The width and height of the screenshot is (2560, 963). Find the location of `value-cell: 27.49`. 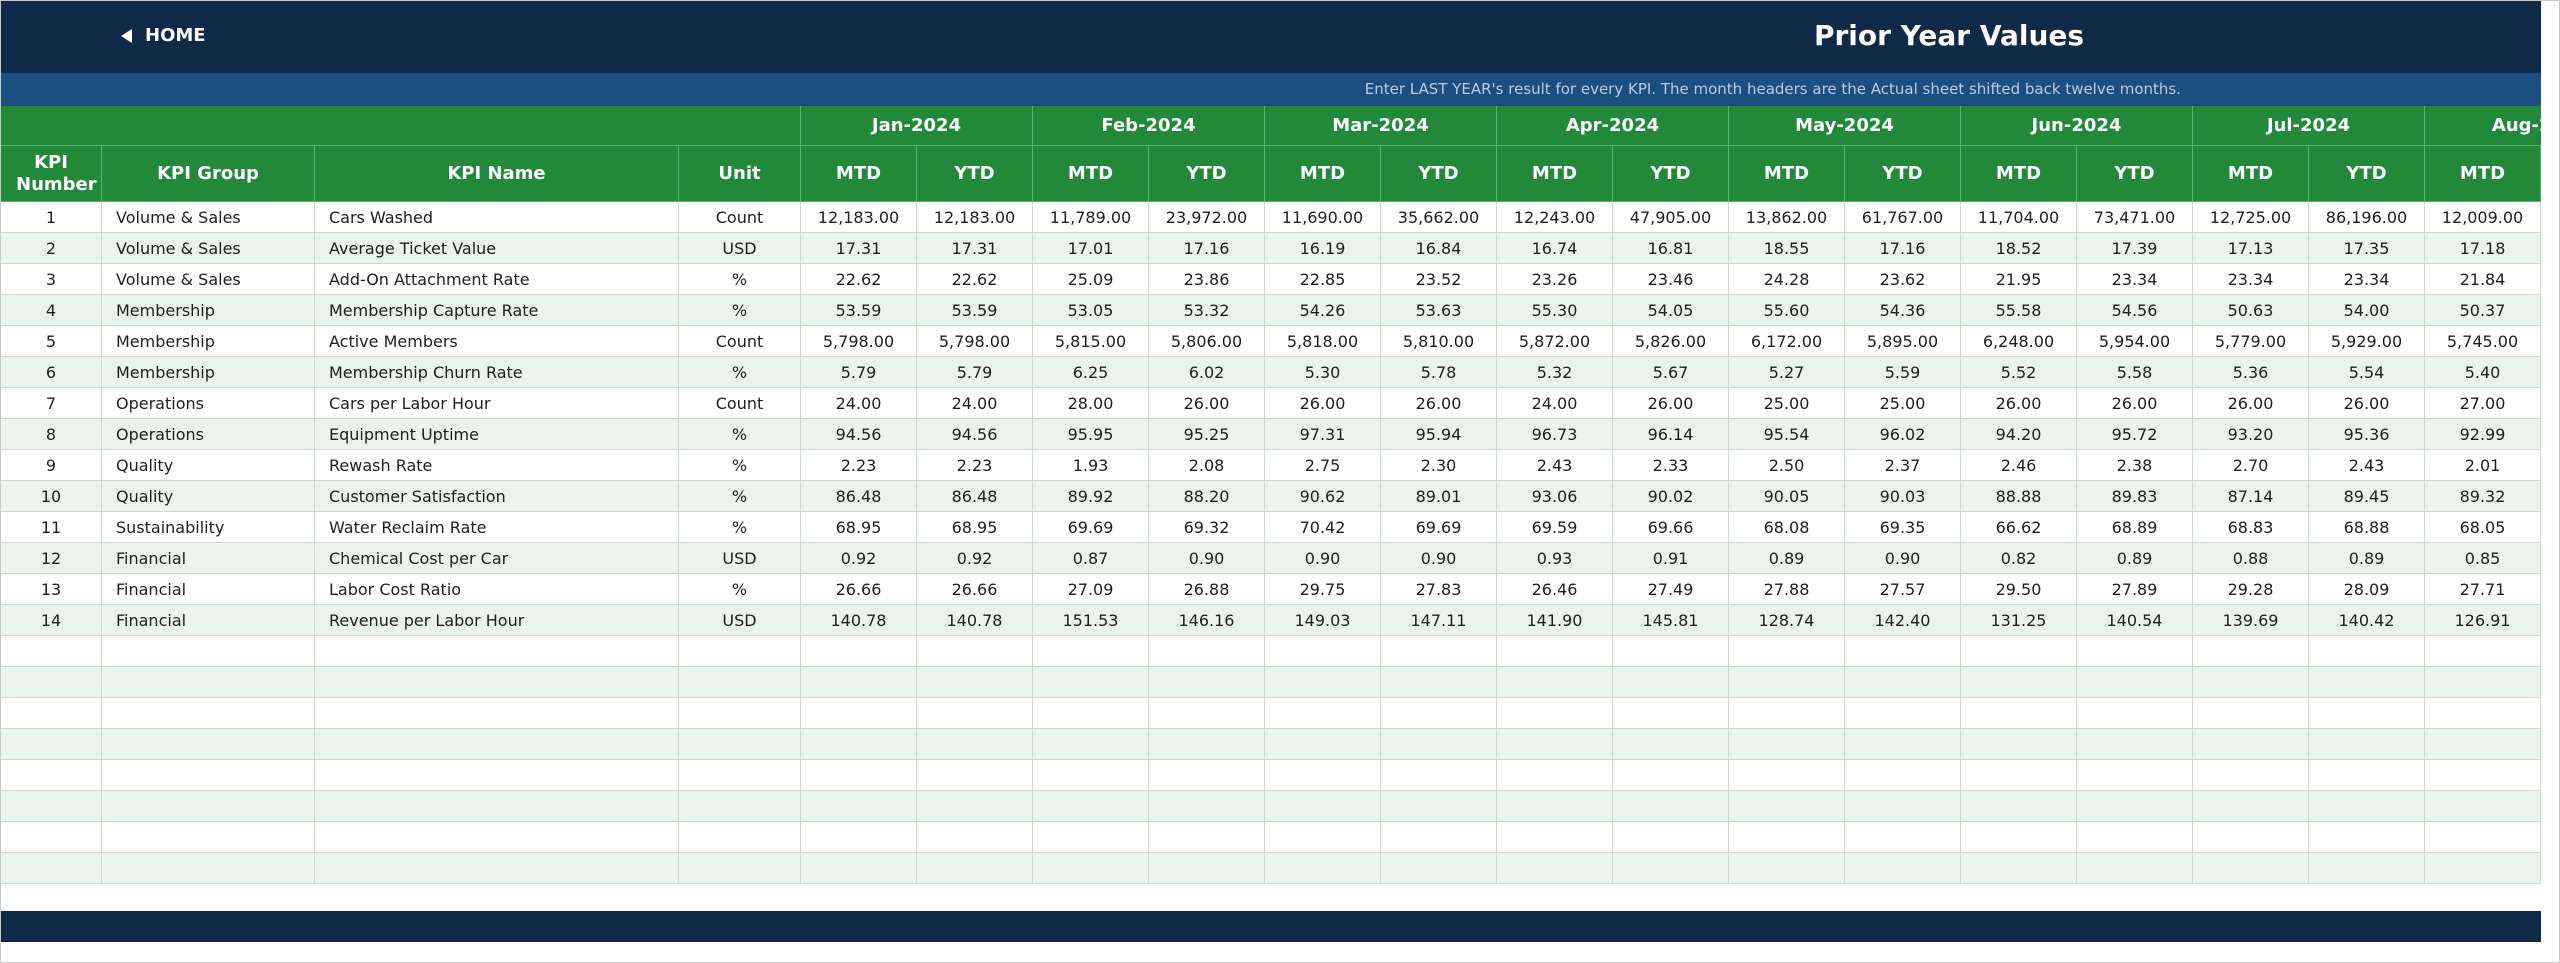

value-cell: 27.49 is located at coordinates (1671, 589).